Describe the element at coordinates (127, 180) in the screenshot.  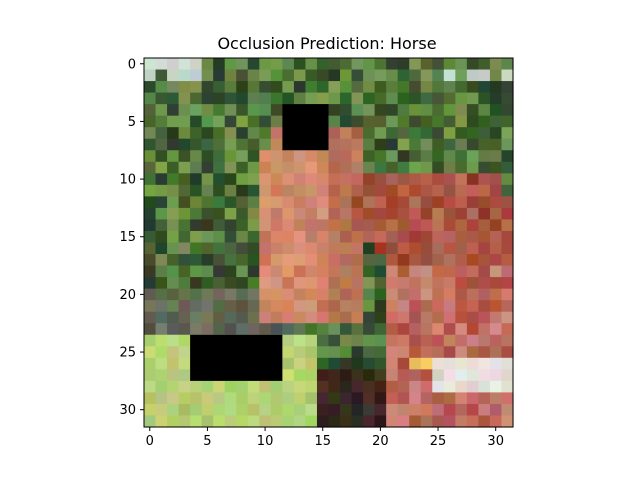
I see `y-tick-label: 10` at that location.